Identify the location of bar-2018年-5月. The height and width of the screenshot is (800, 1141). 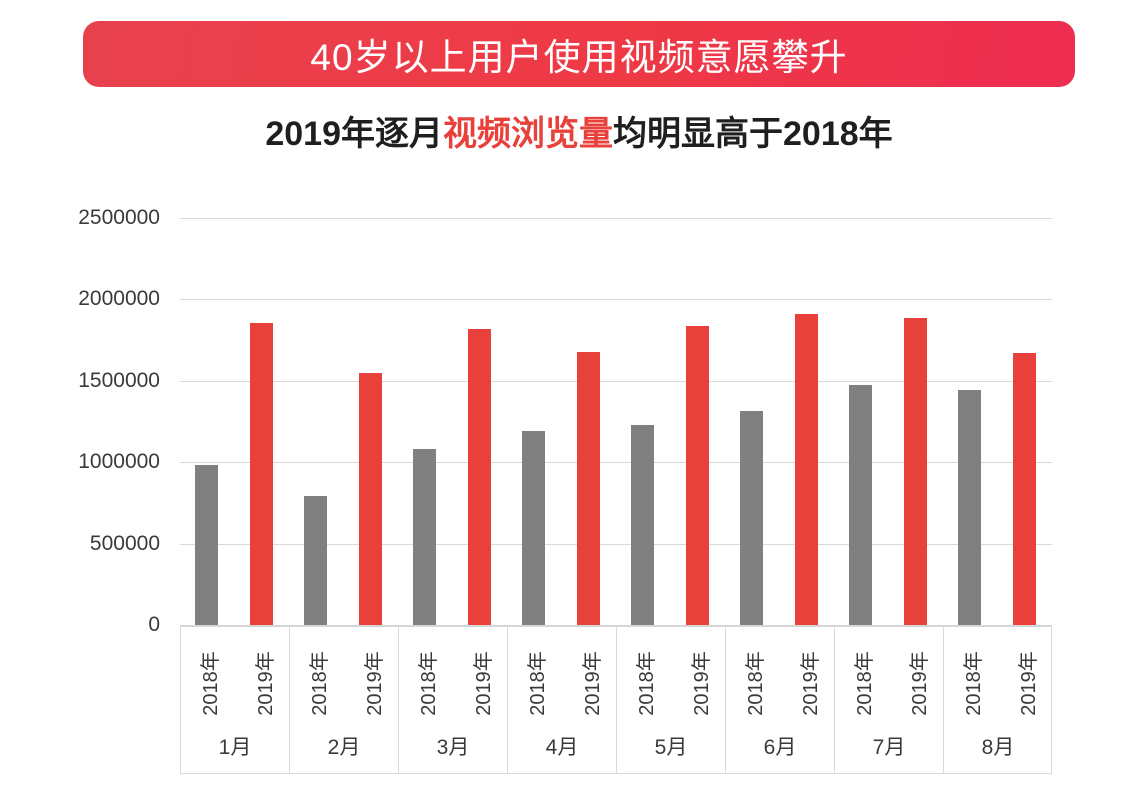
(642, 524).